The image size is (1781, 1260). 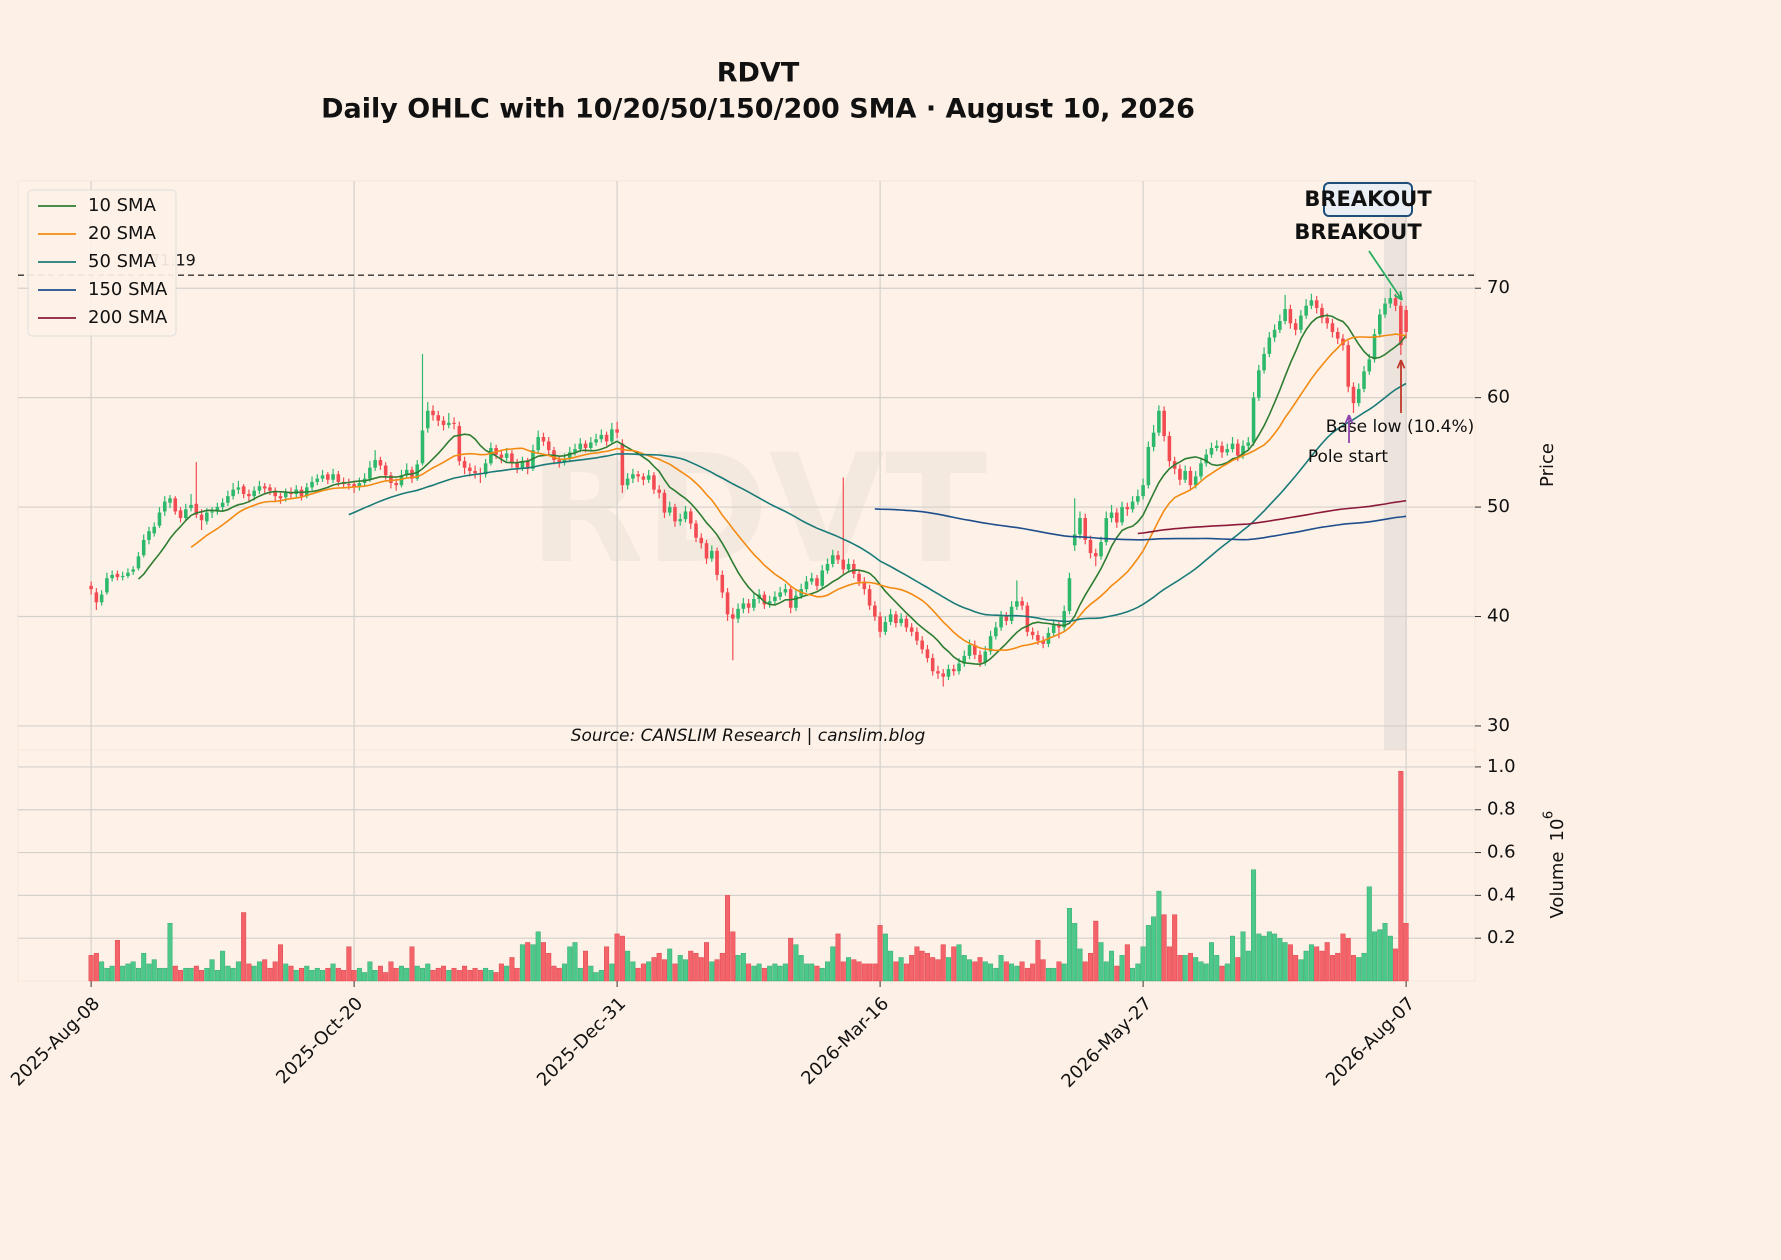 What do you see at coordinates (1557, 830) in the screenshot?
I see `volume-offset-base: 10` at bounding box center [1557, 830].